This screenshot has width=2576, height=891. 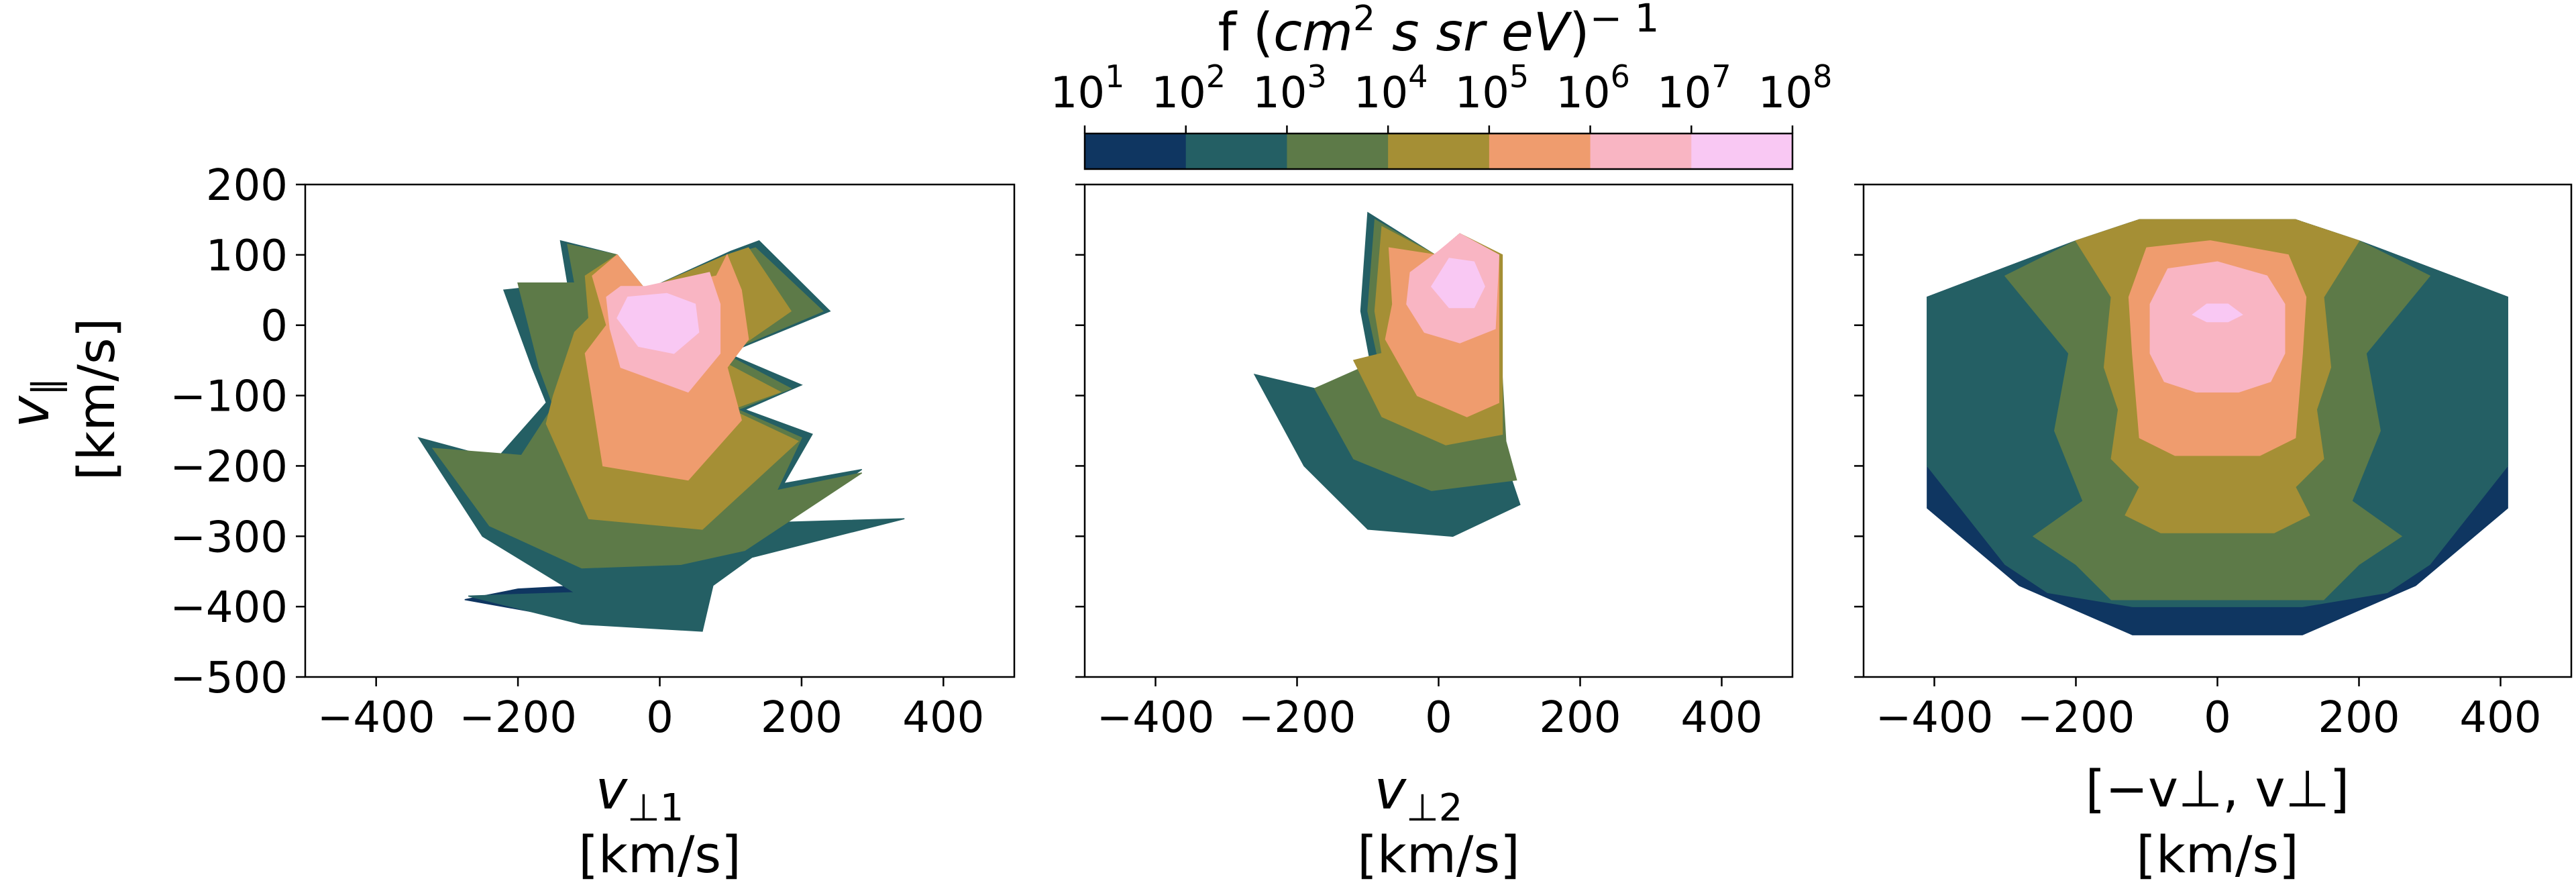 I want to click on colorbar-tick-label: 10⁵, so click(x=1491, y=88).